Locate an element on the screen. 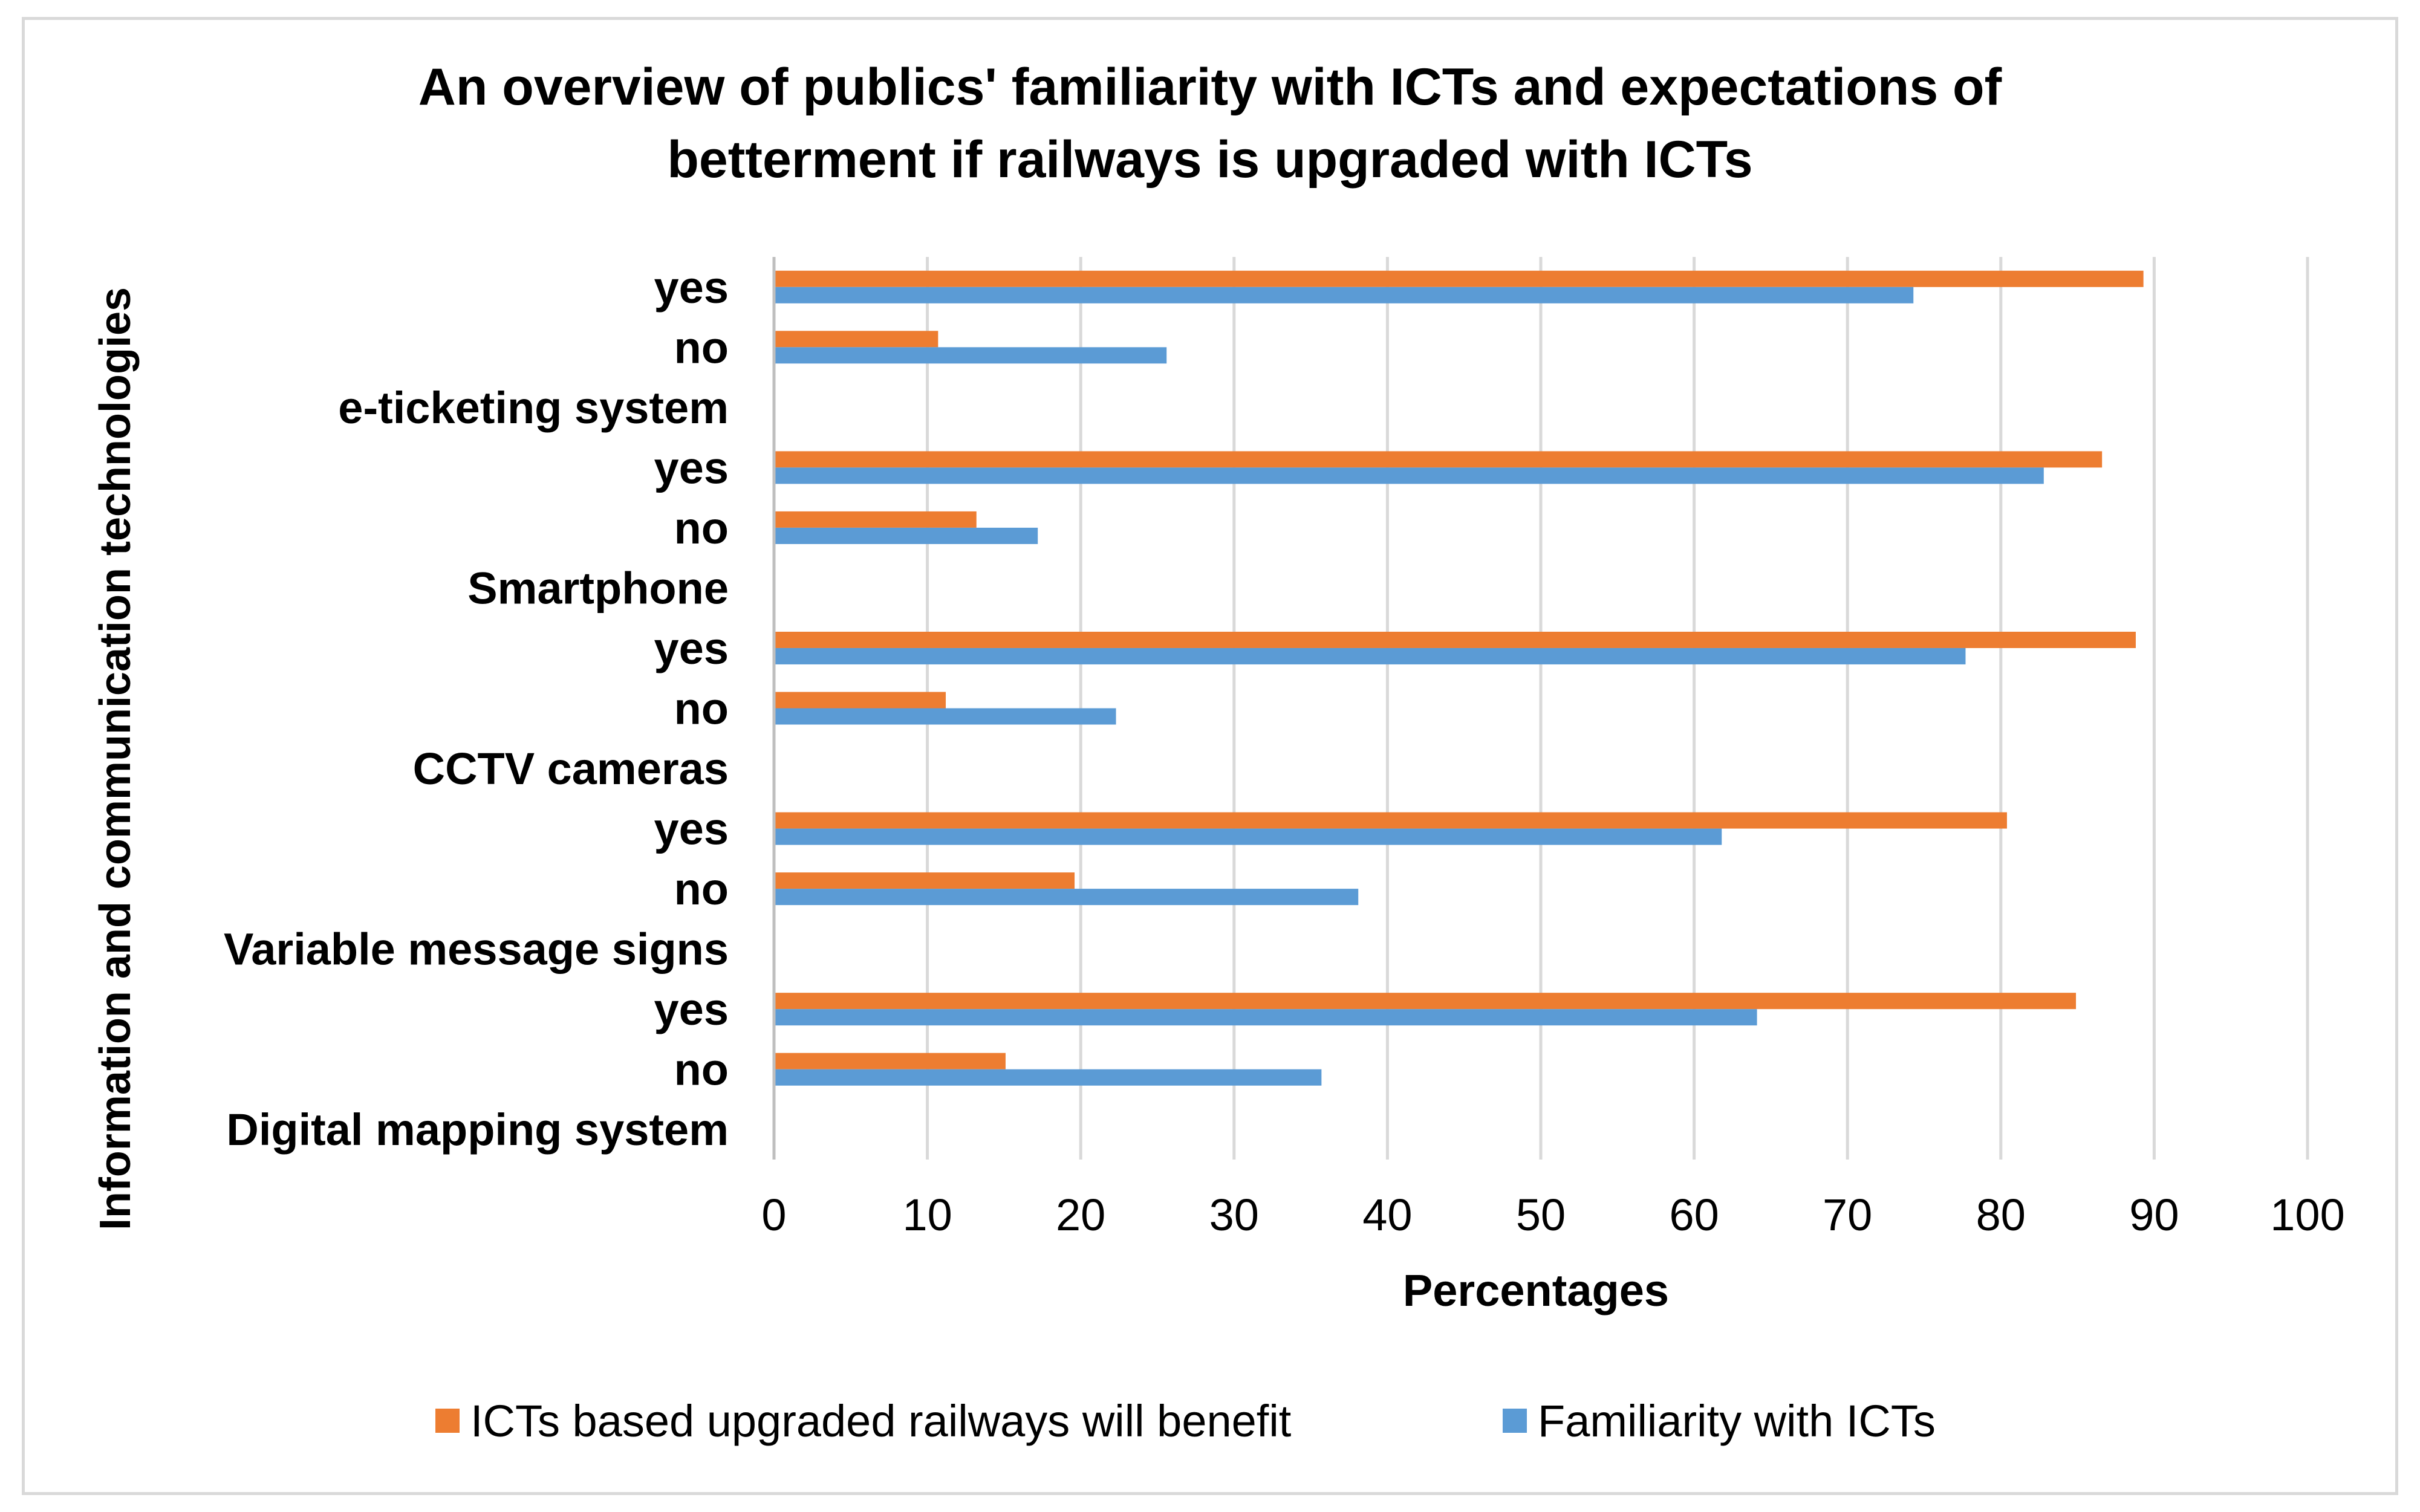  x-tick-label: 10 is located at coordinates (927, 1215).